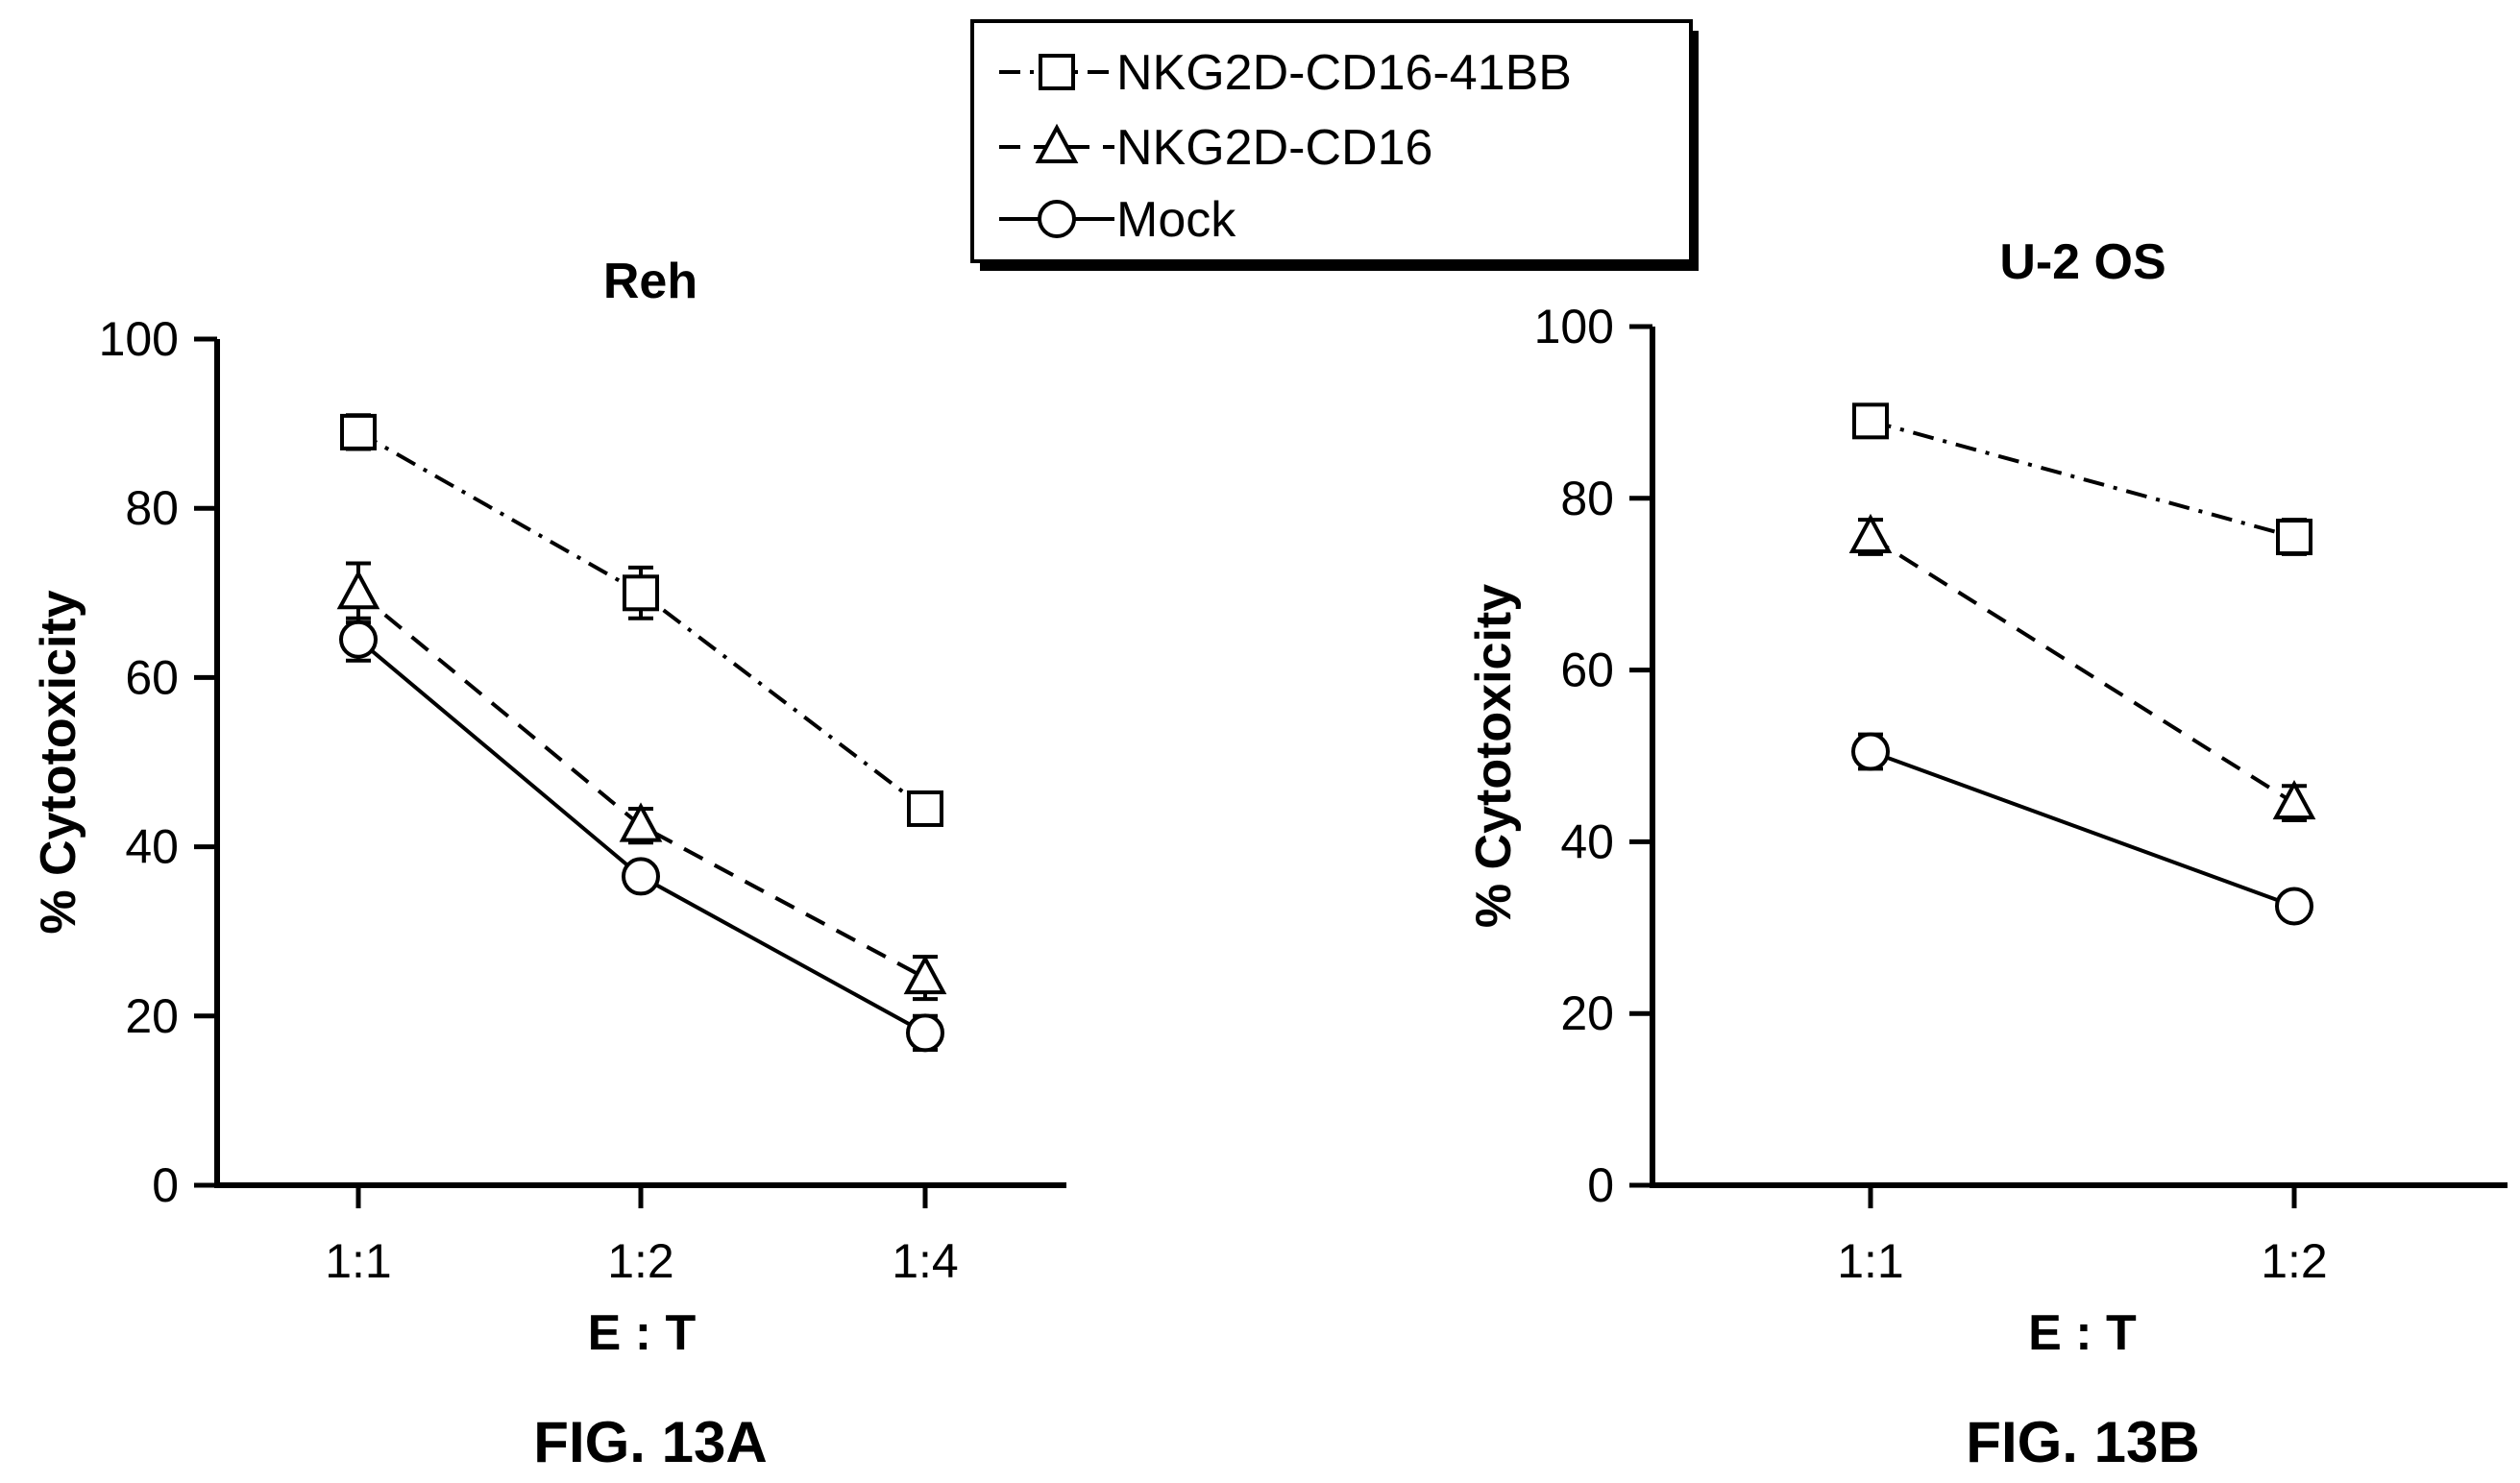 This screenshot has width=2520, height=1483. I want to click on legend-box, so click(1331, 141).